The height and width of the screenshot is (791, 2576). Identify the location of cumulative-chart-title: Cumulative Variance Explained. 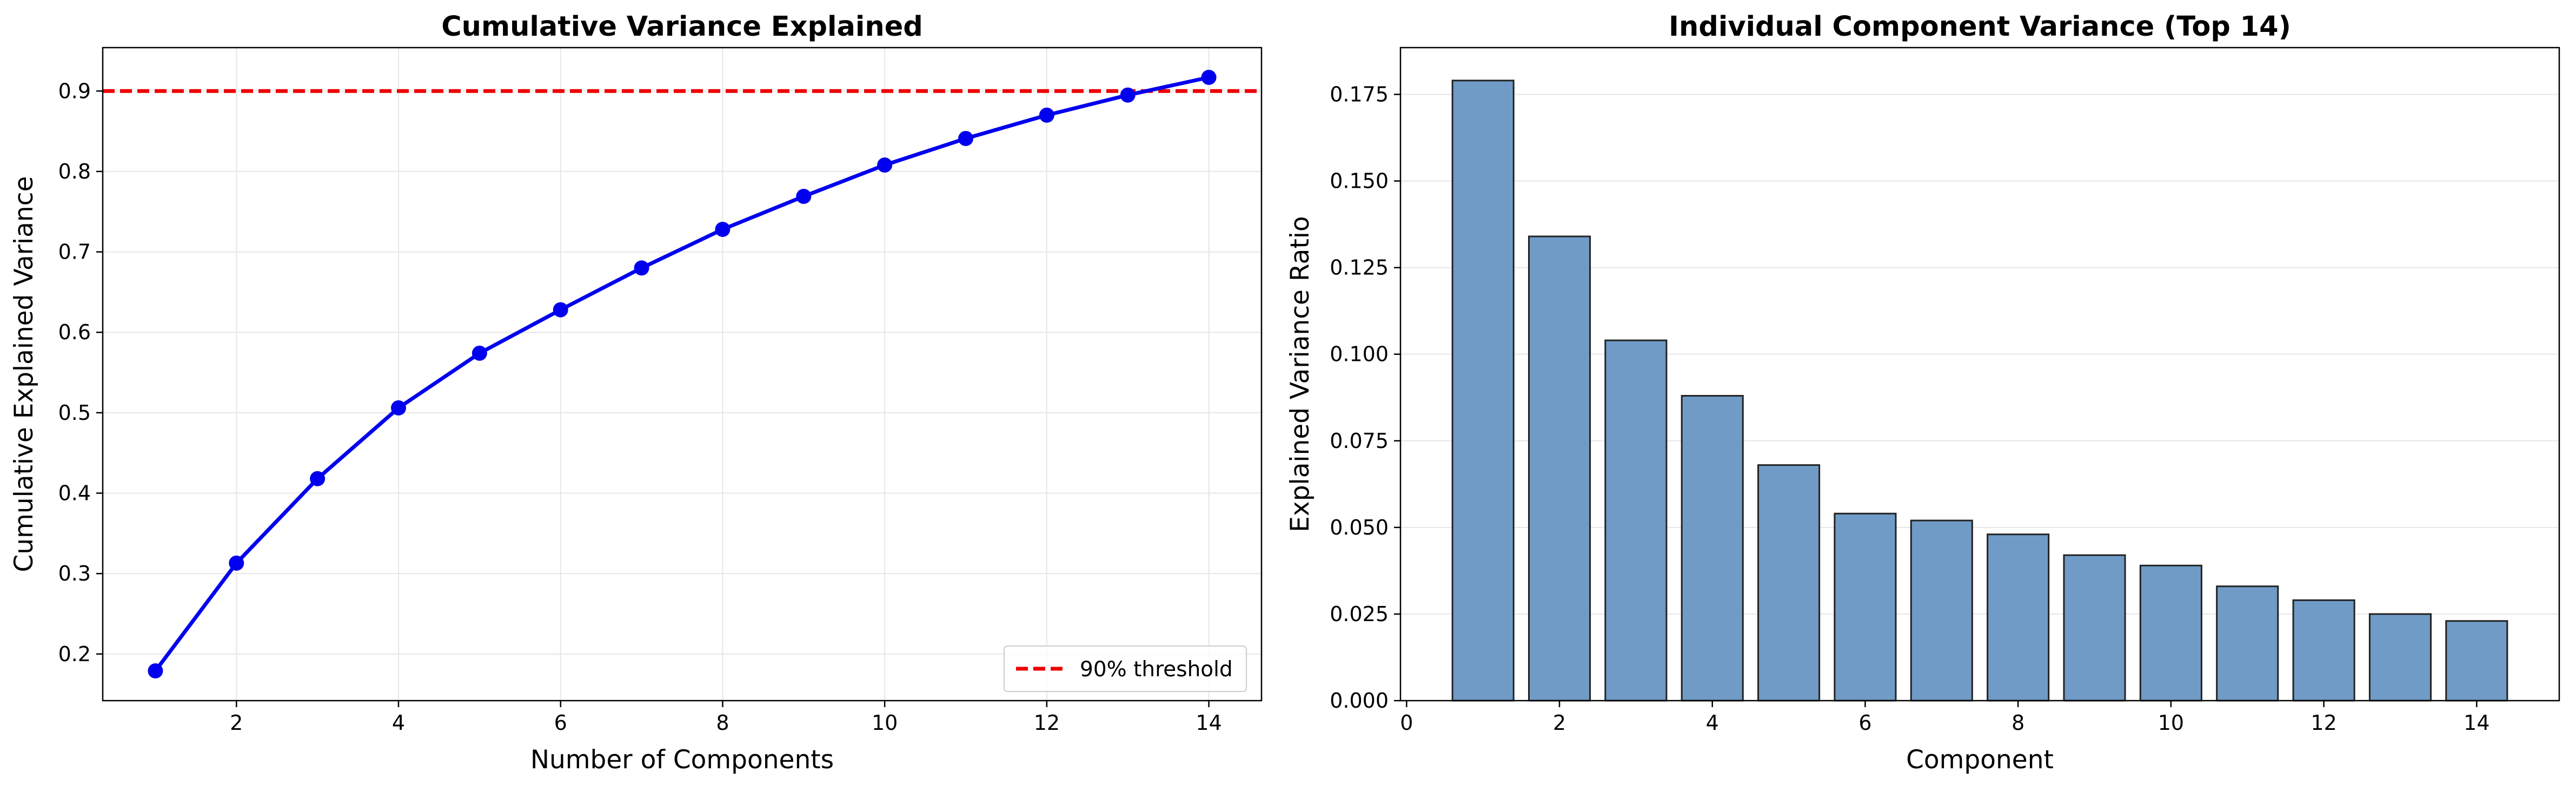
(682, 27).